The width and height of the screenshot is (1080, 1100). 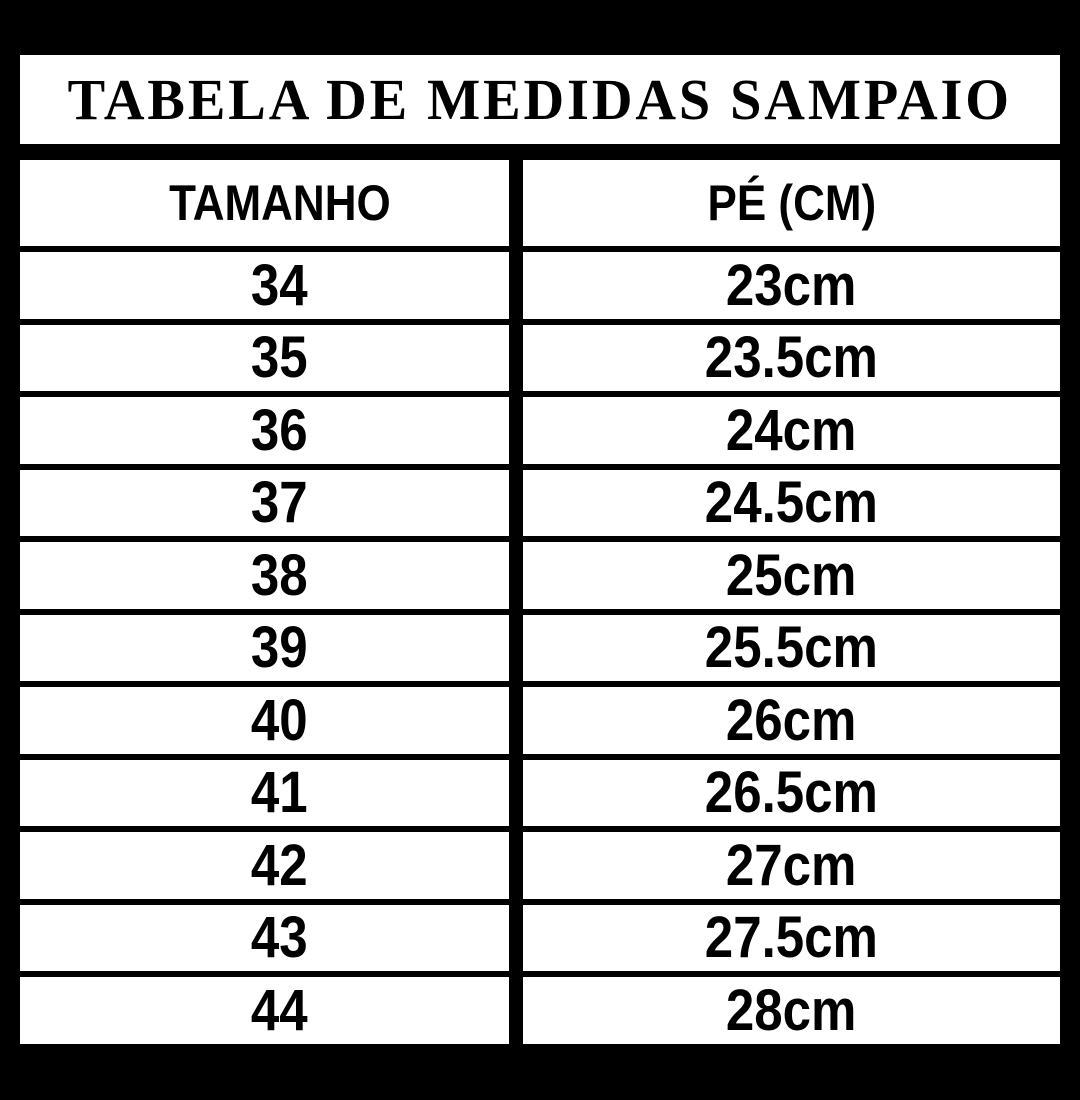 I want to click on measure-value: 26cm, so click(x=791, y=720).